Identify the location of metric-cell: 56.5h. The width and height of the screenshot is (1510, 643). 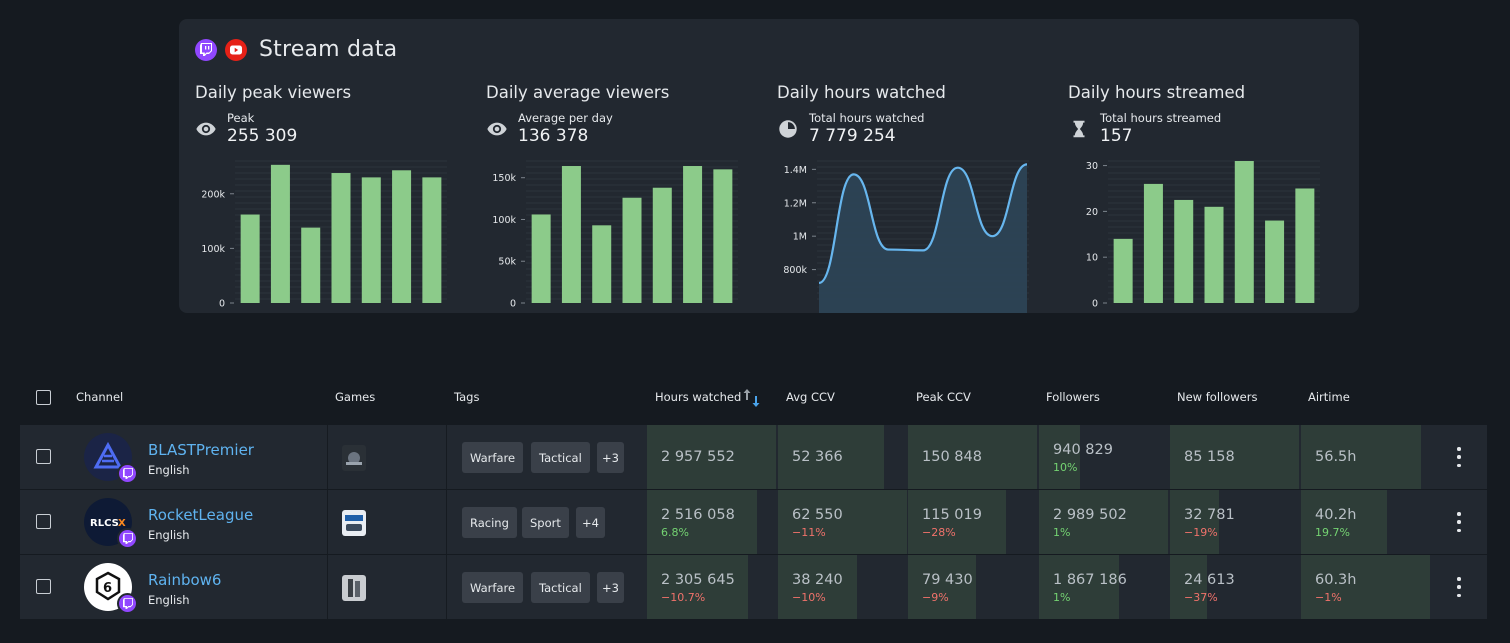
(1365, 457).